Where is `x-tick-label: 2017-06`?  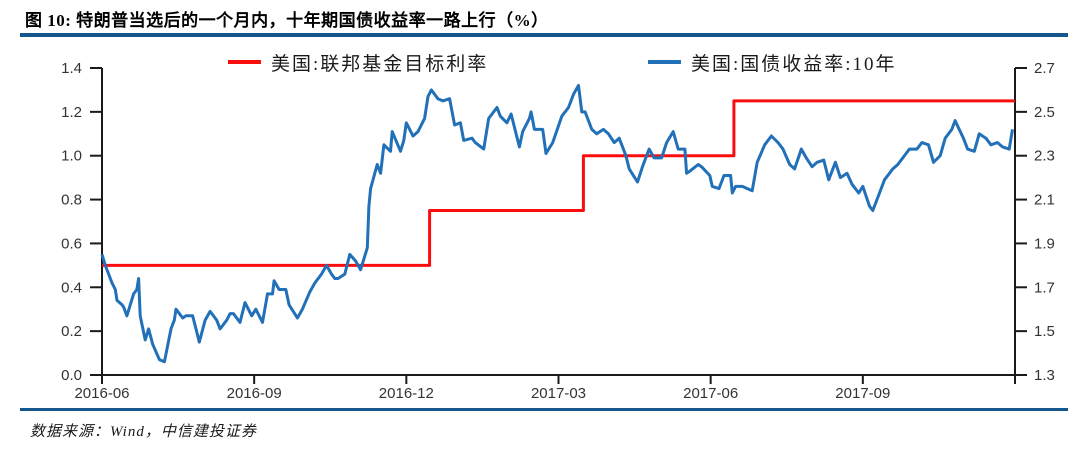
x-tick-label: 2017-06 is located at coordinates (710, 393).